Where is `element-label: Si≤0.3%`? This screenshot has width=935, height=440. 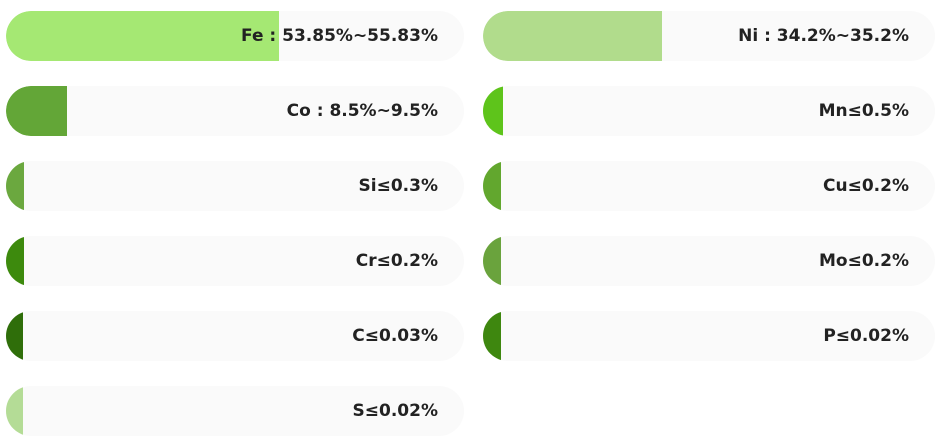 element-label: Si≤0.3% is located at coordinates (398, 186).